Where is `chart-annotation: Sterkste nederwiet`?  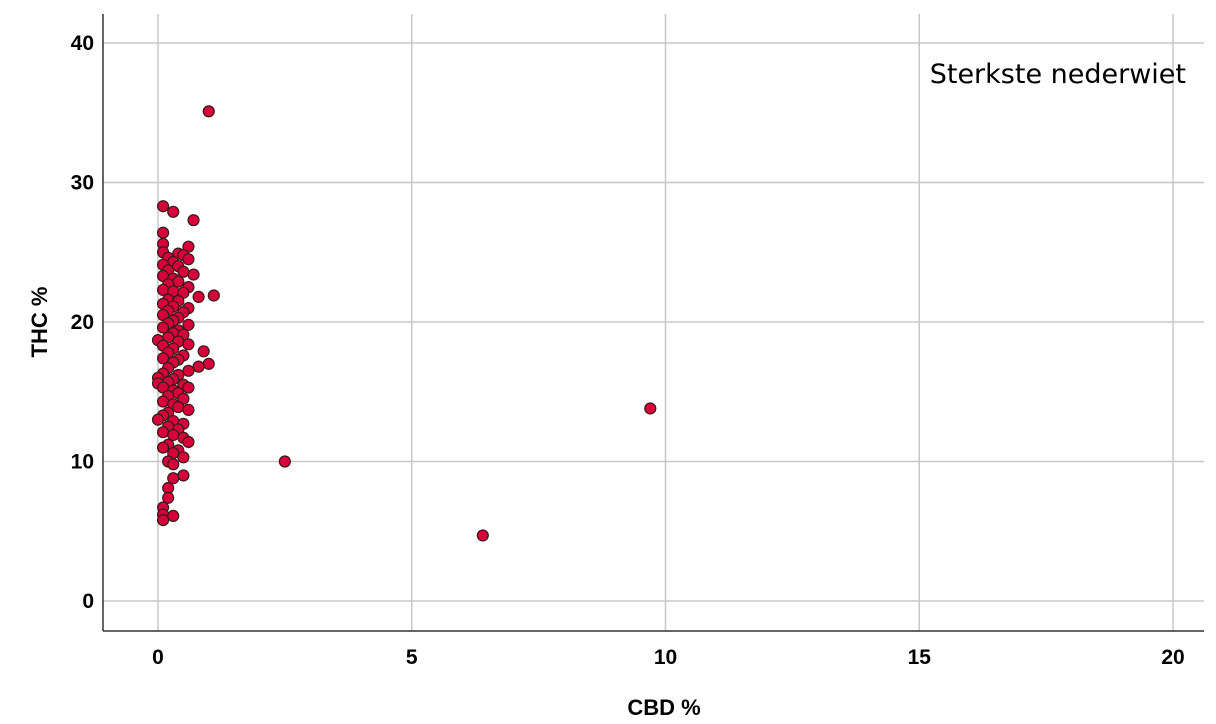 chart-annotation: Sterkste nederwiet is located at coordinates (1058, 74).